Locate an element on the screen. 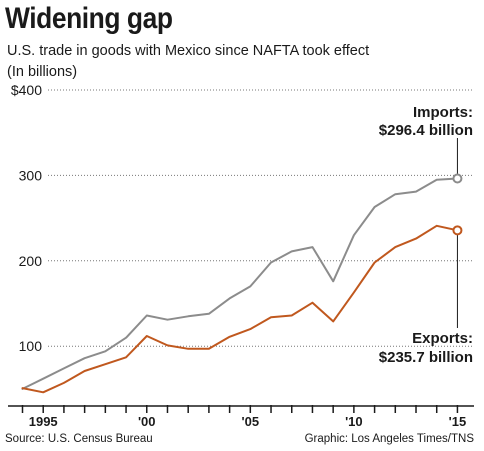  source-note: Source: U.S. Census Bureau is located at coordinates (79, 439).